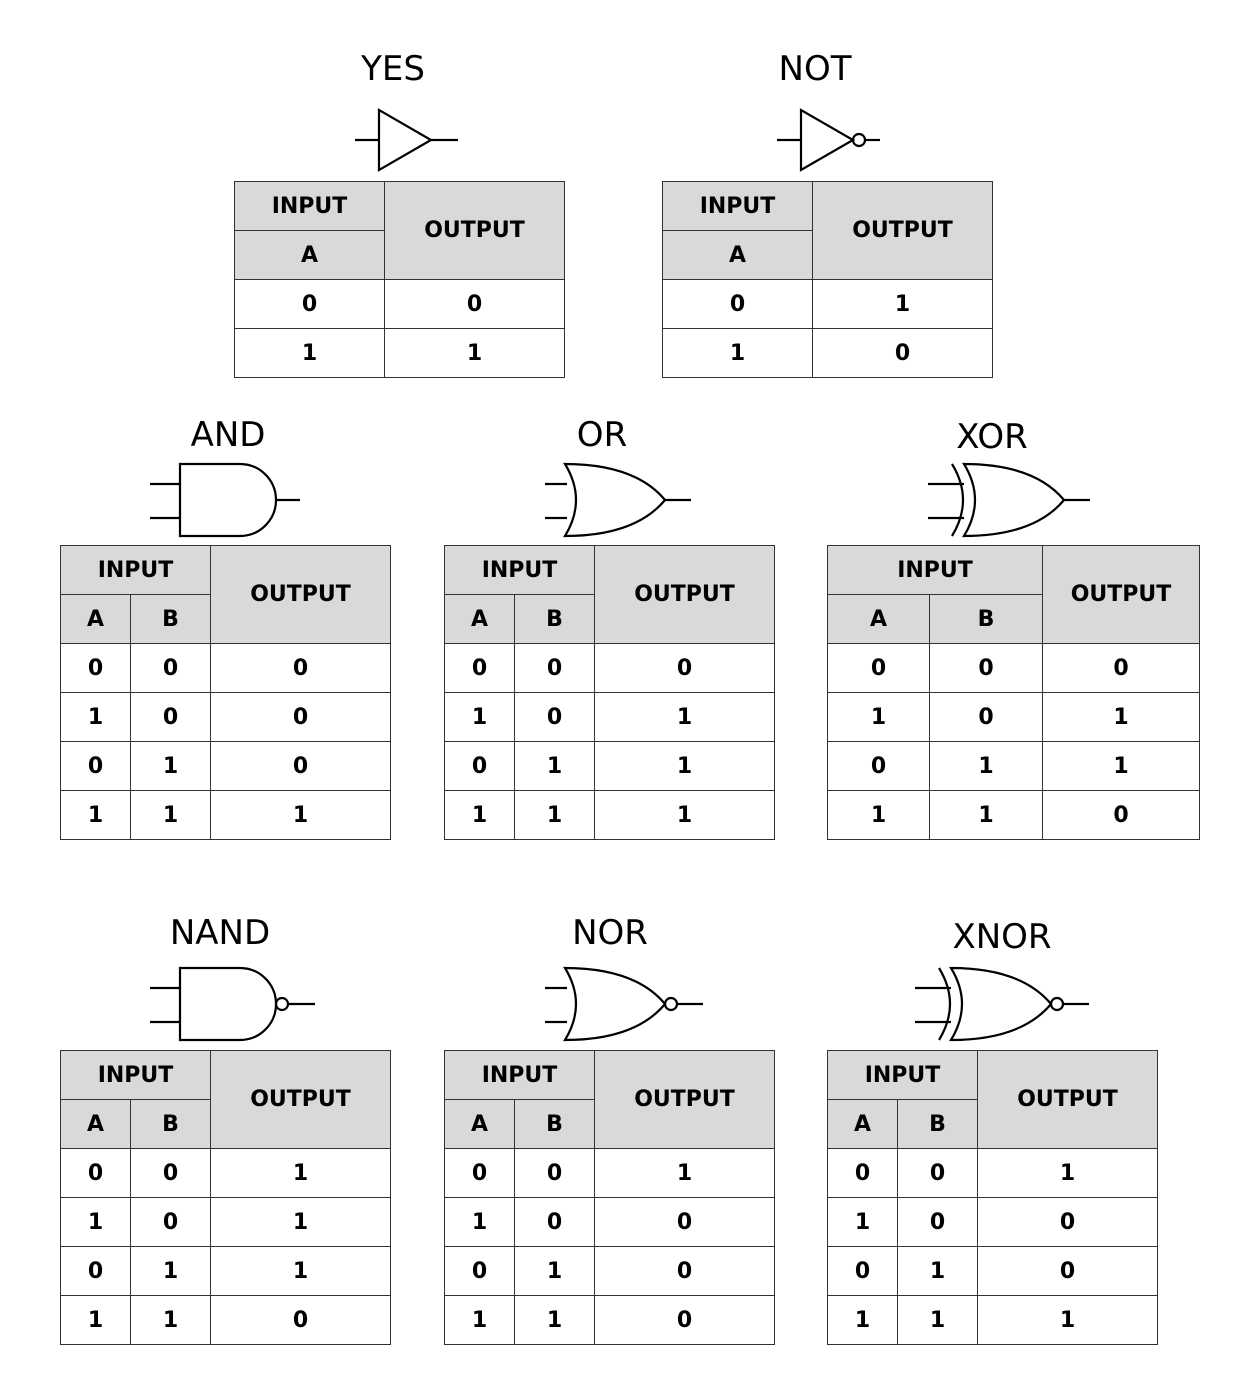  I want to click on xor-extra-arc, so click(957, 500).